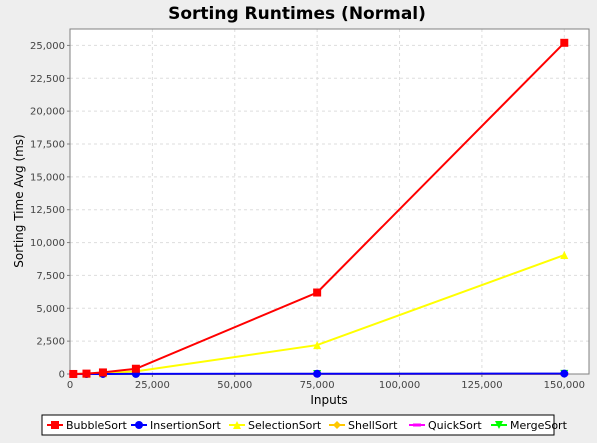 The height and width of the screenshot is (443, 597). I want to click on legend-label: SelectionSort, so click(285, 425).